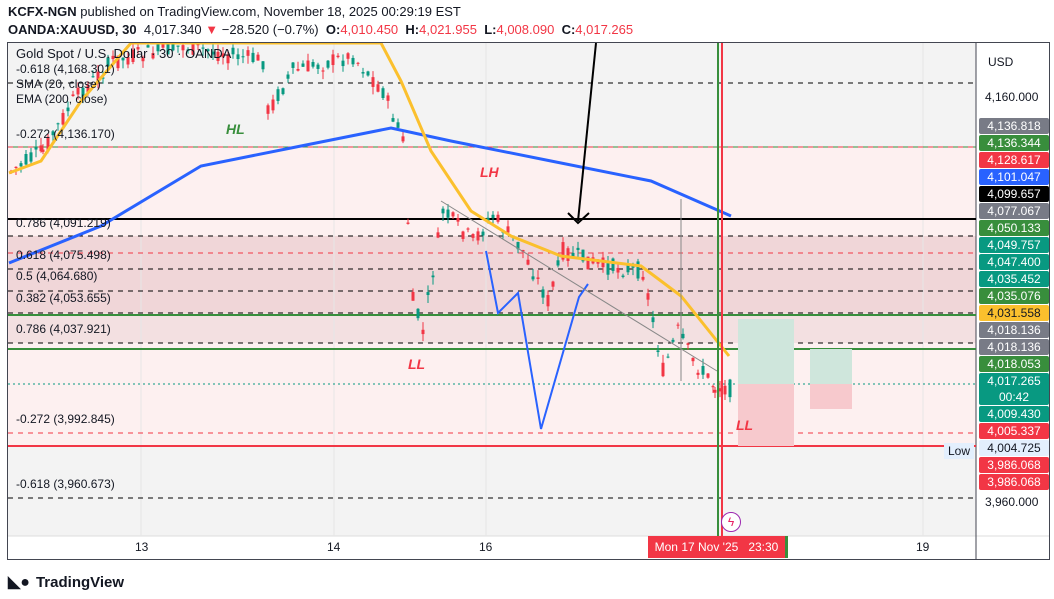 This screenshot has height=599, width=1054. What do you see at coordinates (42, 11) in the screenshot?
I see `publisher: KCFX-NGN` at bounding box center [42, 11].